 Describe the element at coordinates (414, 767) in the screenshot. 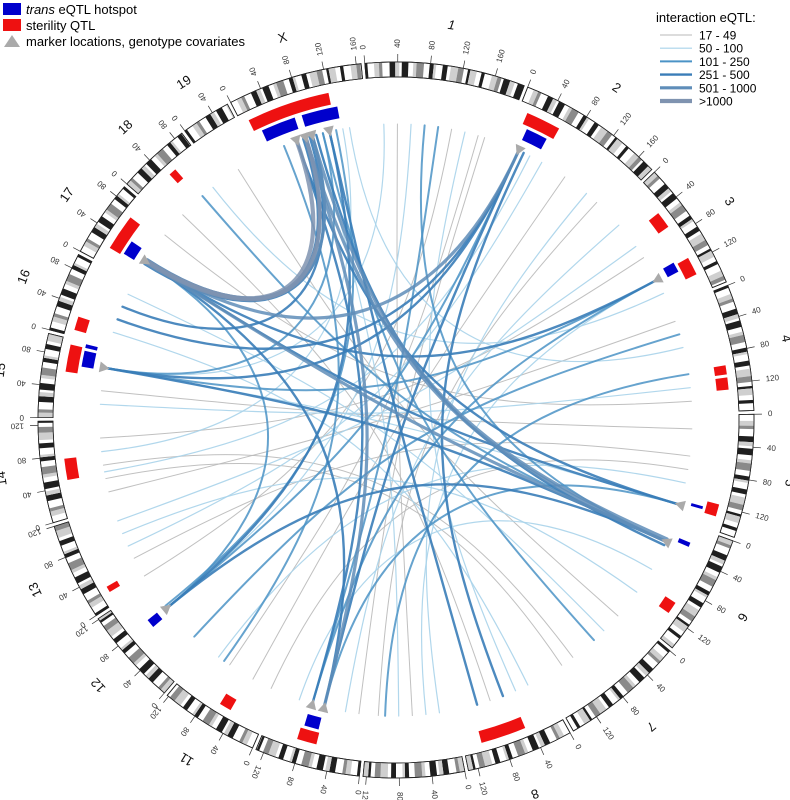

I see `chromosome-9-outline` at that location.